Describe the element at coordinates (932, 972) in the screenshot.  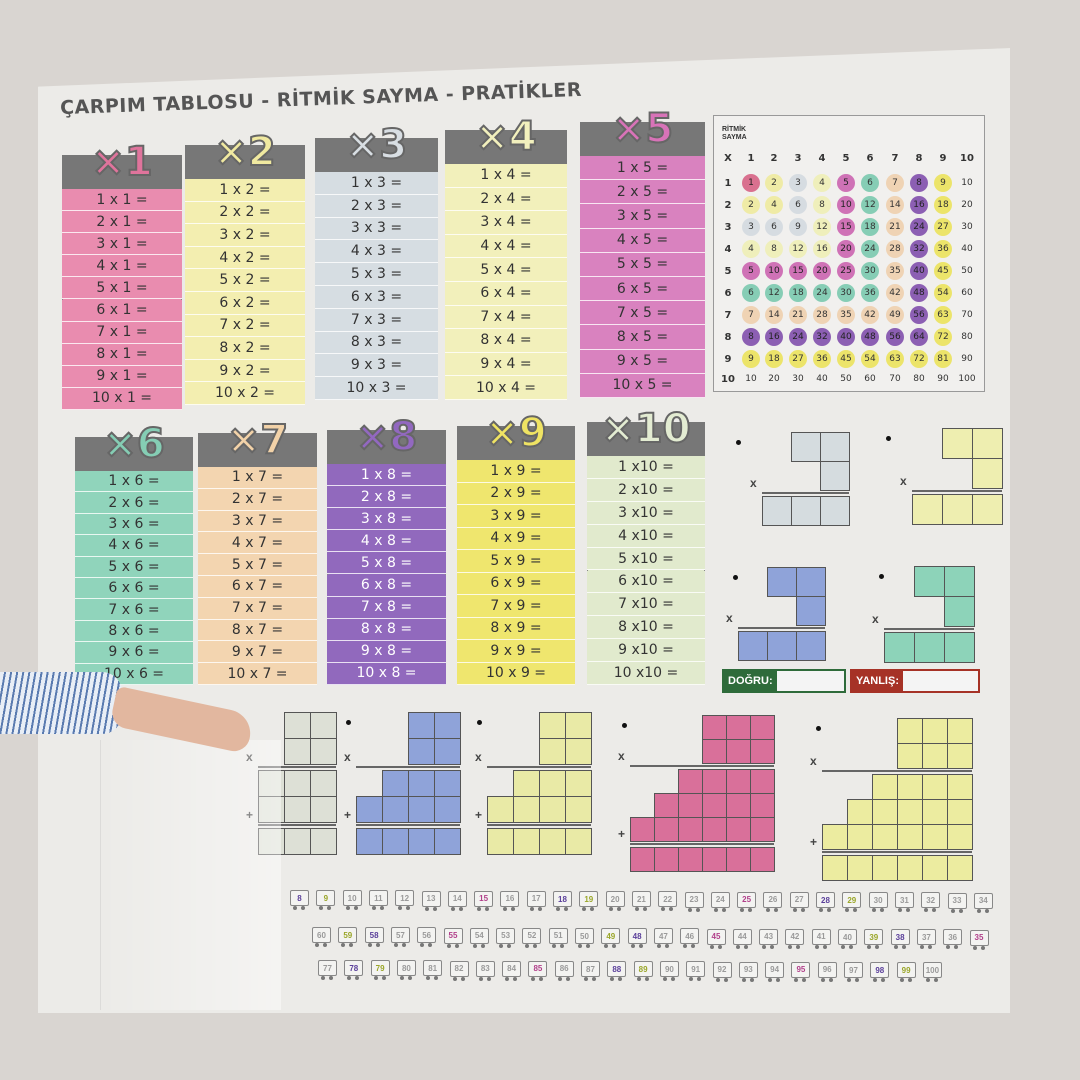
I see `train-car: 100` at that location.